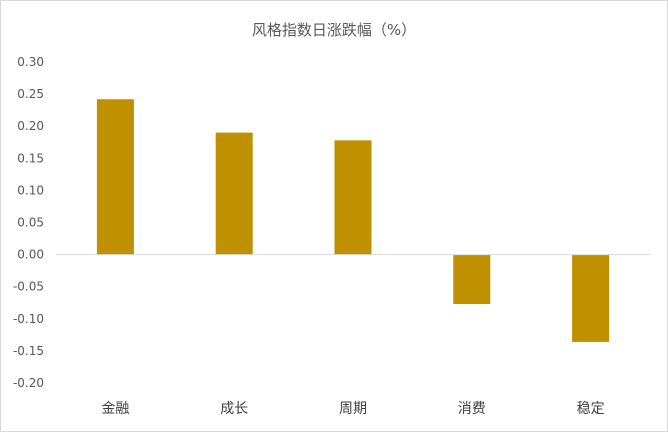 This screenshot has width=668, height=432. I want to click on y-tick-label: 0.00, so click(30, 255).